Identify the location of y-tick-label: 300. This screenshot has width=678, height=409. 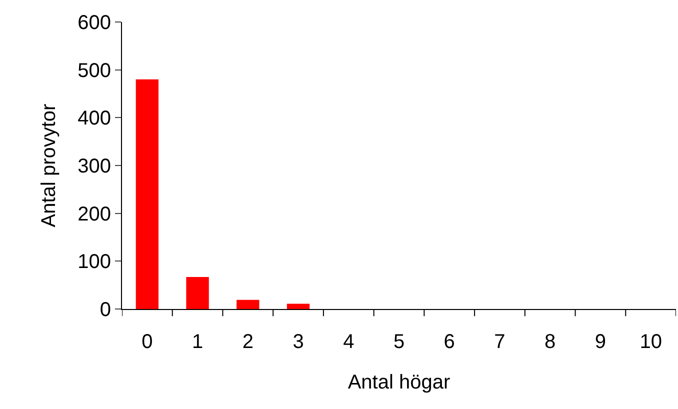
(94, 167).